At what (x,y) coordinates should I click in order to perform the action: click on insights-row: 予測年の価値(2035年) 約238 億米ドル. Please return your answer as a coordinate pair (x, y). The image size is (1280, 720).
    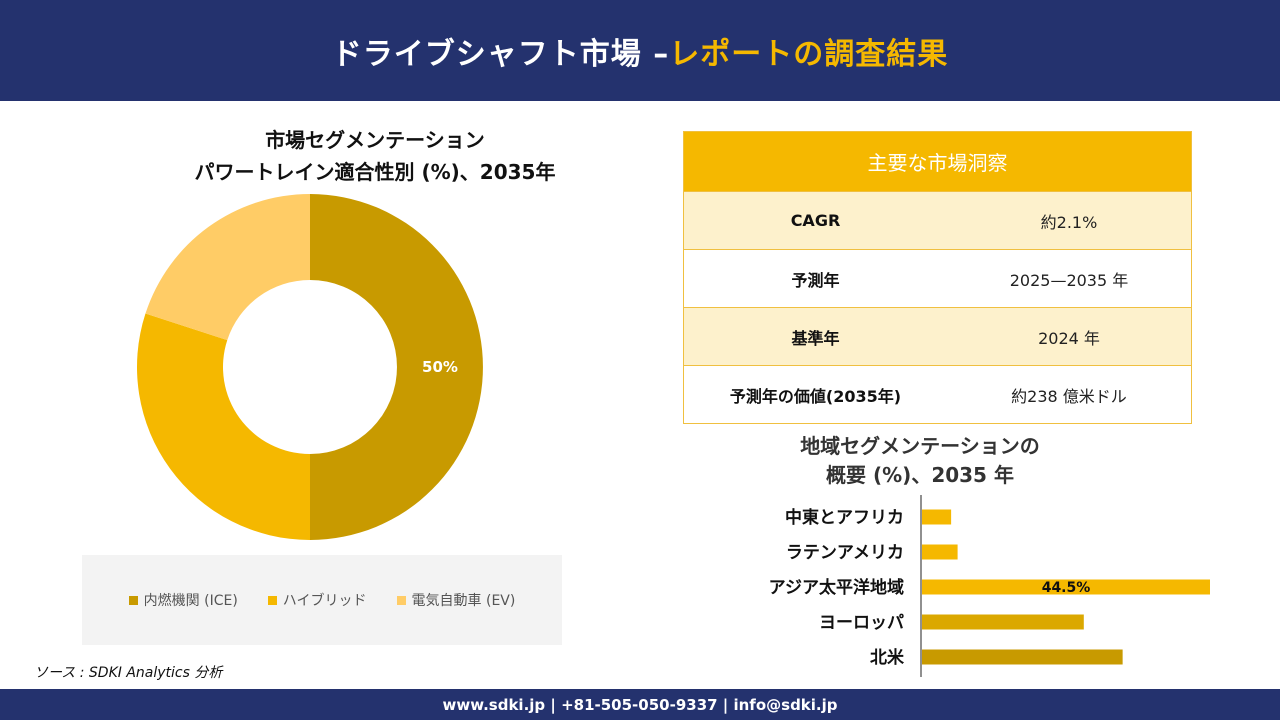
    Looking at the image, I should click on (937, 394).